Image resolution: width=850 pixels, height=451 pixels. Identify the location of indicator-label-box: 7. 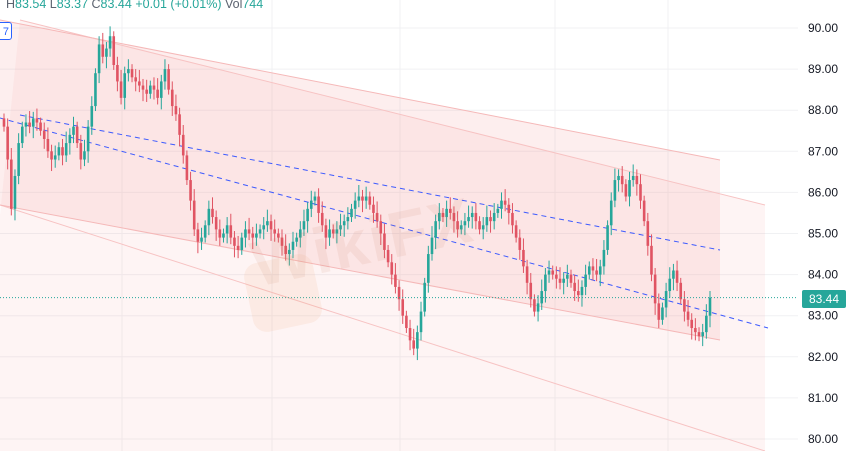
(6, 31).